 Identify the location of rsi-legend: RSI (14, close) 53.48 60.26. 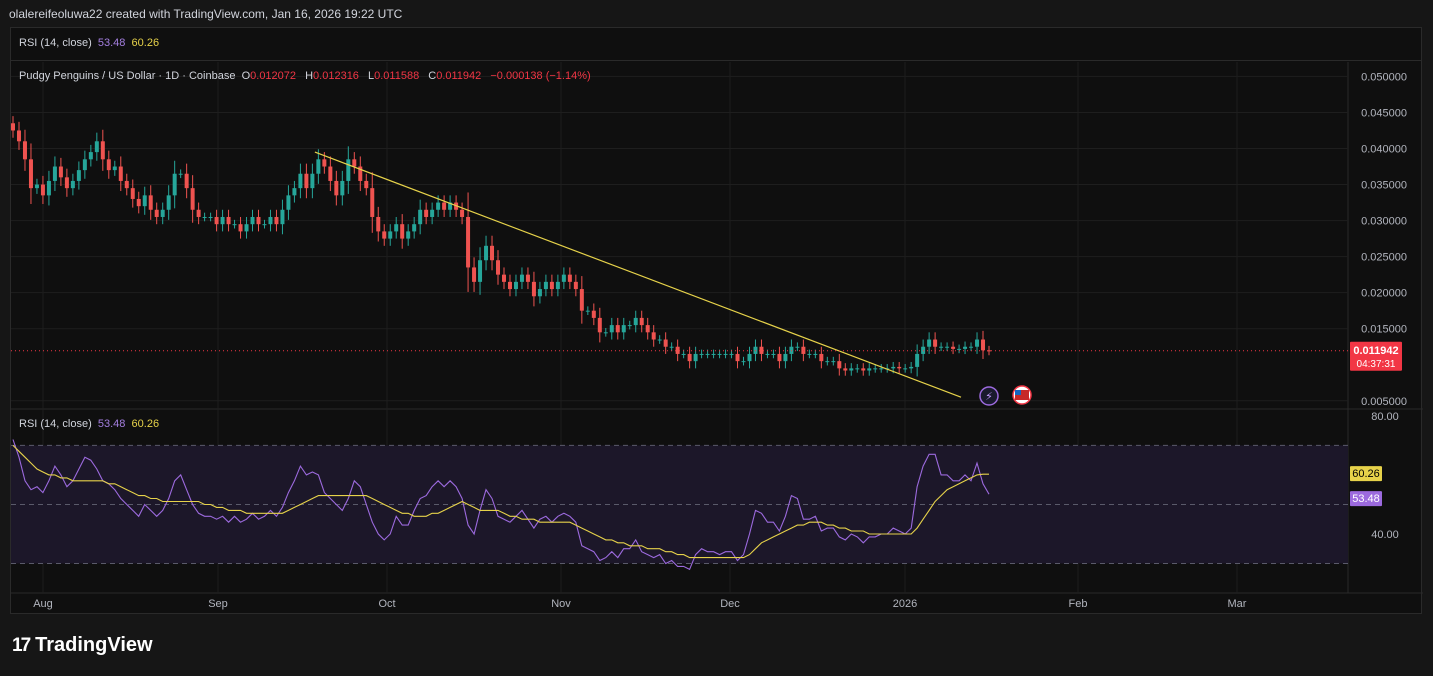
(89, 424).